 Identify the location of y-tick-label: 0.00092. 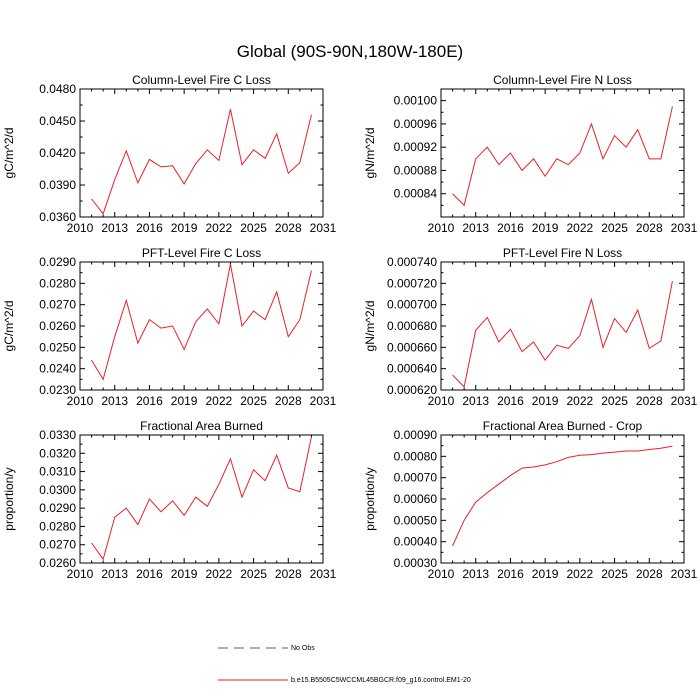
(416, 147).